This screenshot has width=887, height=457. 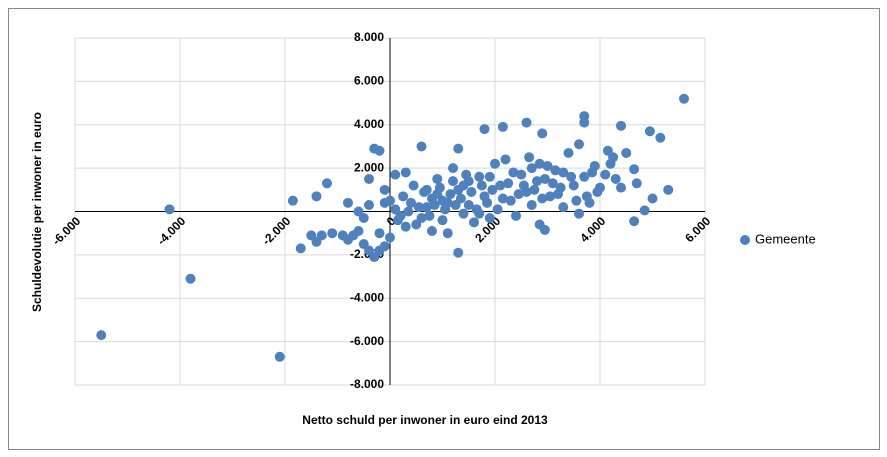 What do you see at coordinates (369, 167) in the screenshot?
I see `y-tick-label: 2.000` at bounding box center [369, 167].